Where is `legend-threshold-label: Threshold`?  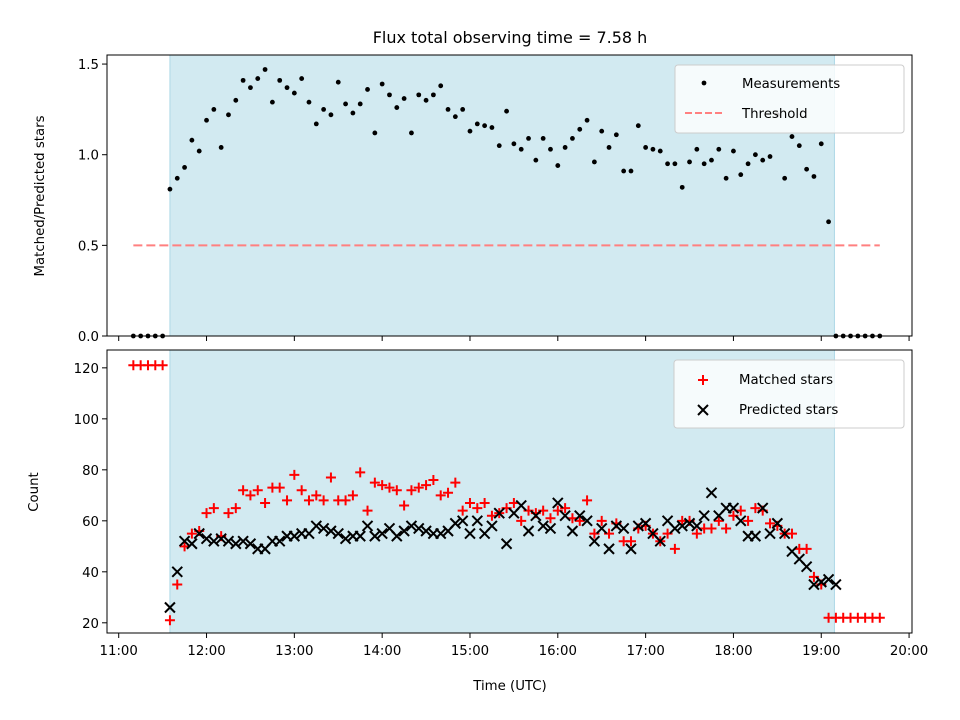
legend-threshold-label: Threshold is located at coordinates (774, 114).